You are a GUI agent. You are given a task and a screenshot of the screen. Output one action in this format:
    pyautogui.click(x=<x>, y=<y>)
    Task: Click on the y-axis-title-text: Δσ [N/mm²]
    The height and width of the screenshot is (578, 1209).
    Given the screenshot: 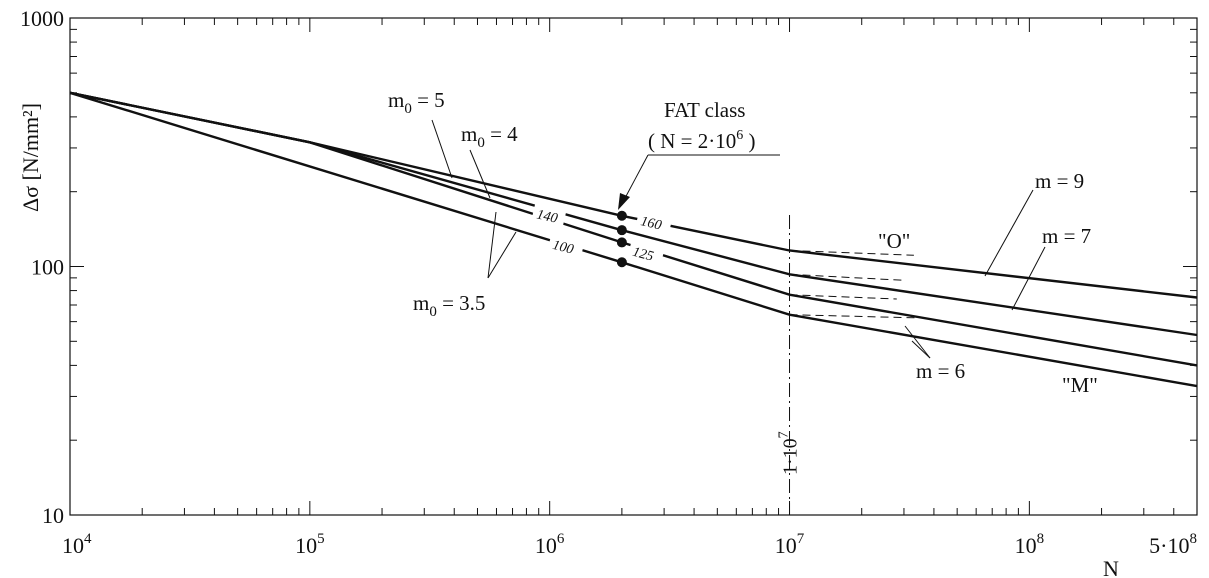 What is the action you would take?
    pyautogui.click(x=30, y=157)
    